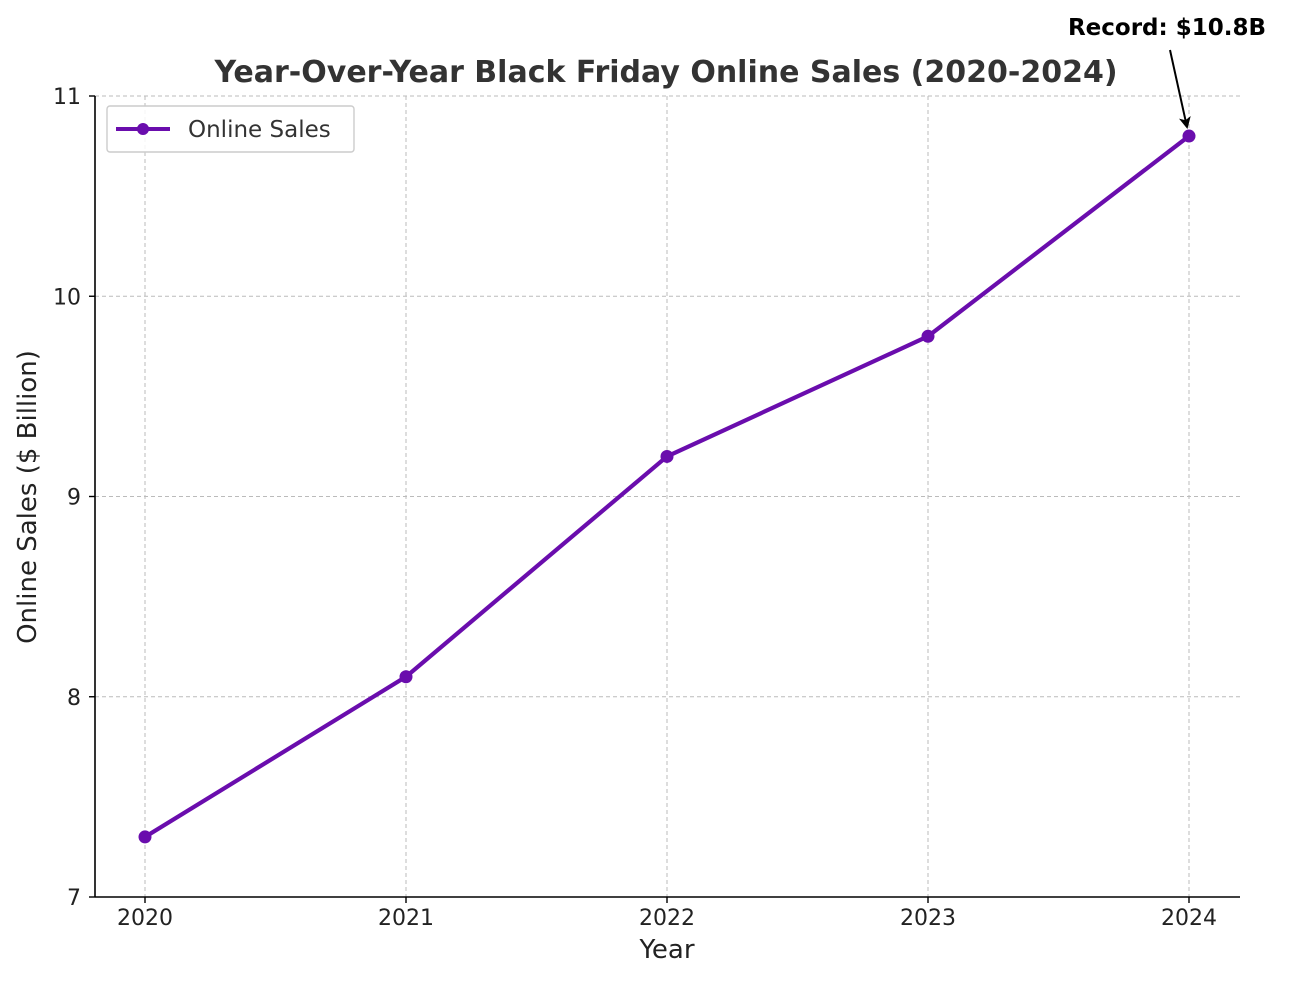  Describe the element at coordinates (1180, 89) in the screenshot. I see `annotation-arrow` at that location.